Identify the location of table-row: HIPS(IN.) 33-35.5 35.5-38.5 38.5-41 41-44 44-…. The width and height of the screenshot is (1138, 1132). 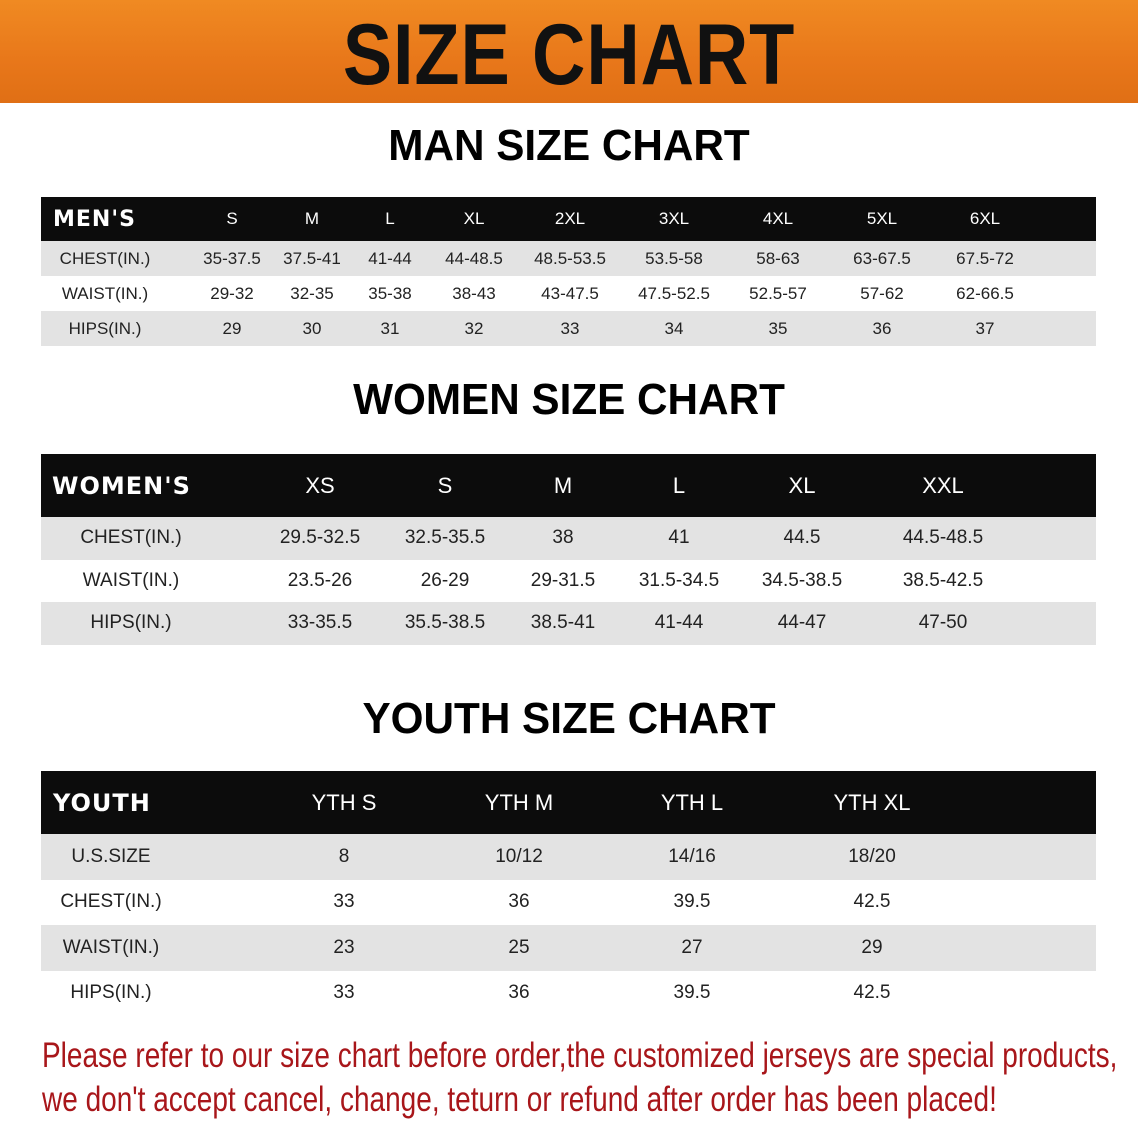
(568, 623).